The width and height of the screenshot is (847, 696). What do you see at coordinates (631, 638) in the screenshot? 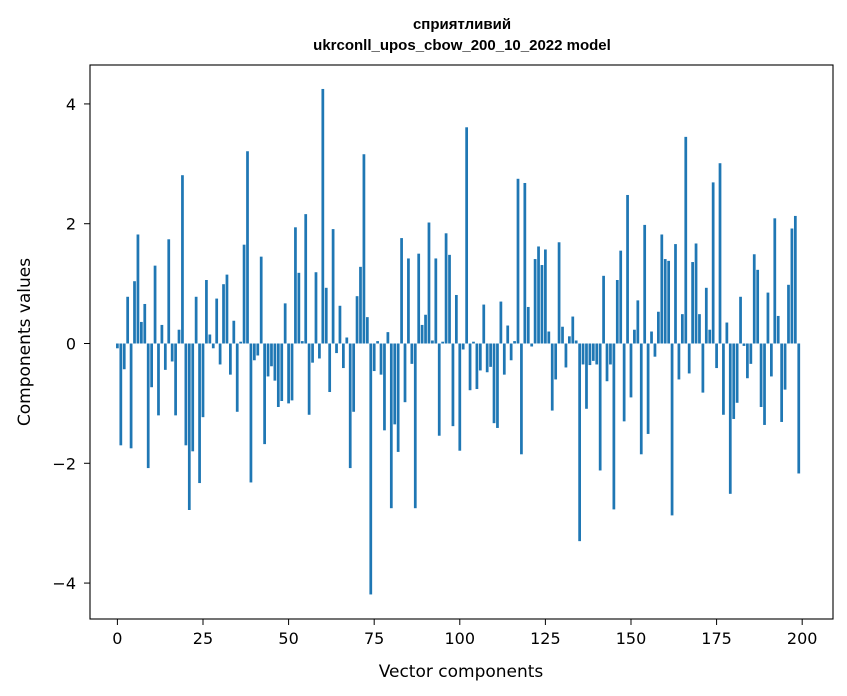
I see `x-tick-label: 150` at bounding box center [631, 638].